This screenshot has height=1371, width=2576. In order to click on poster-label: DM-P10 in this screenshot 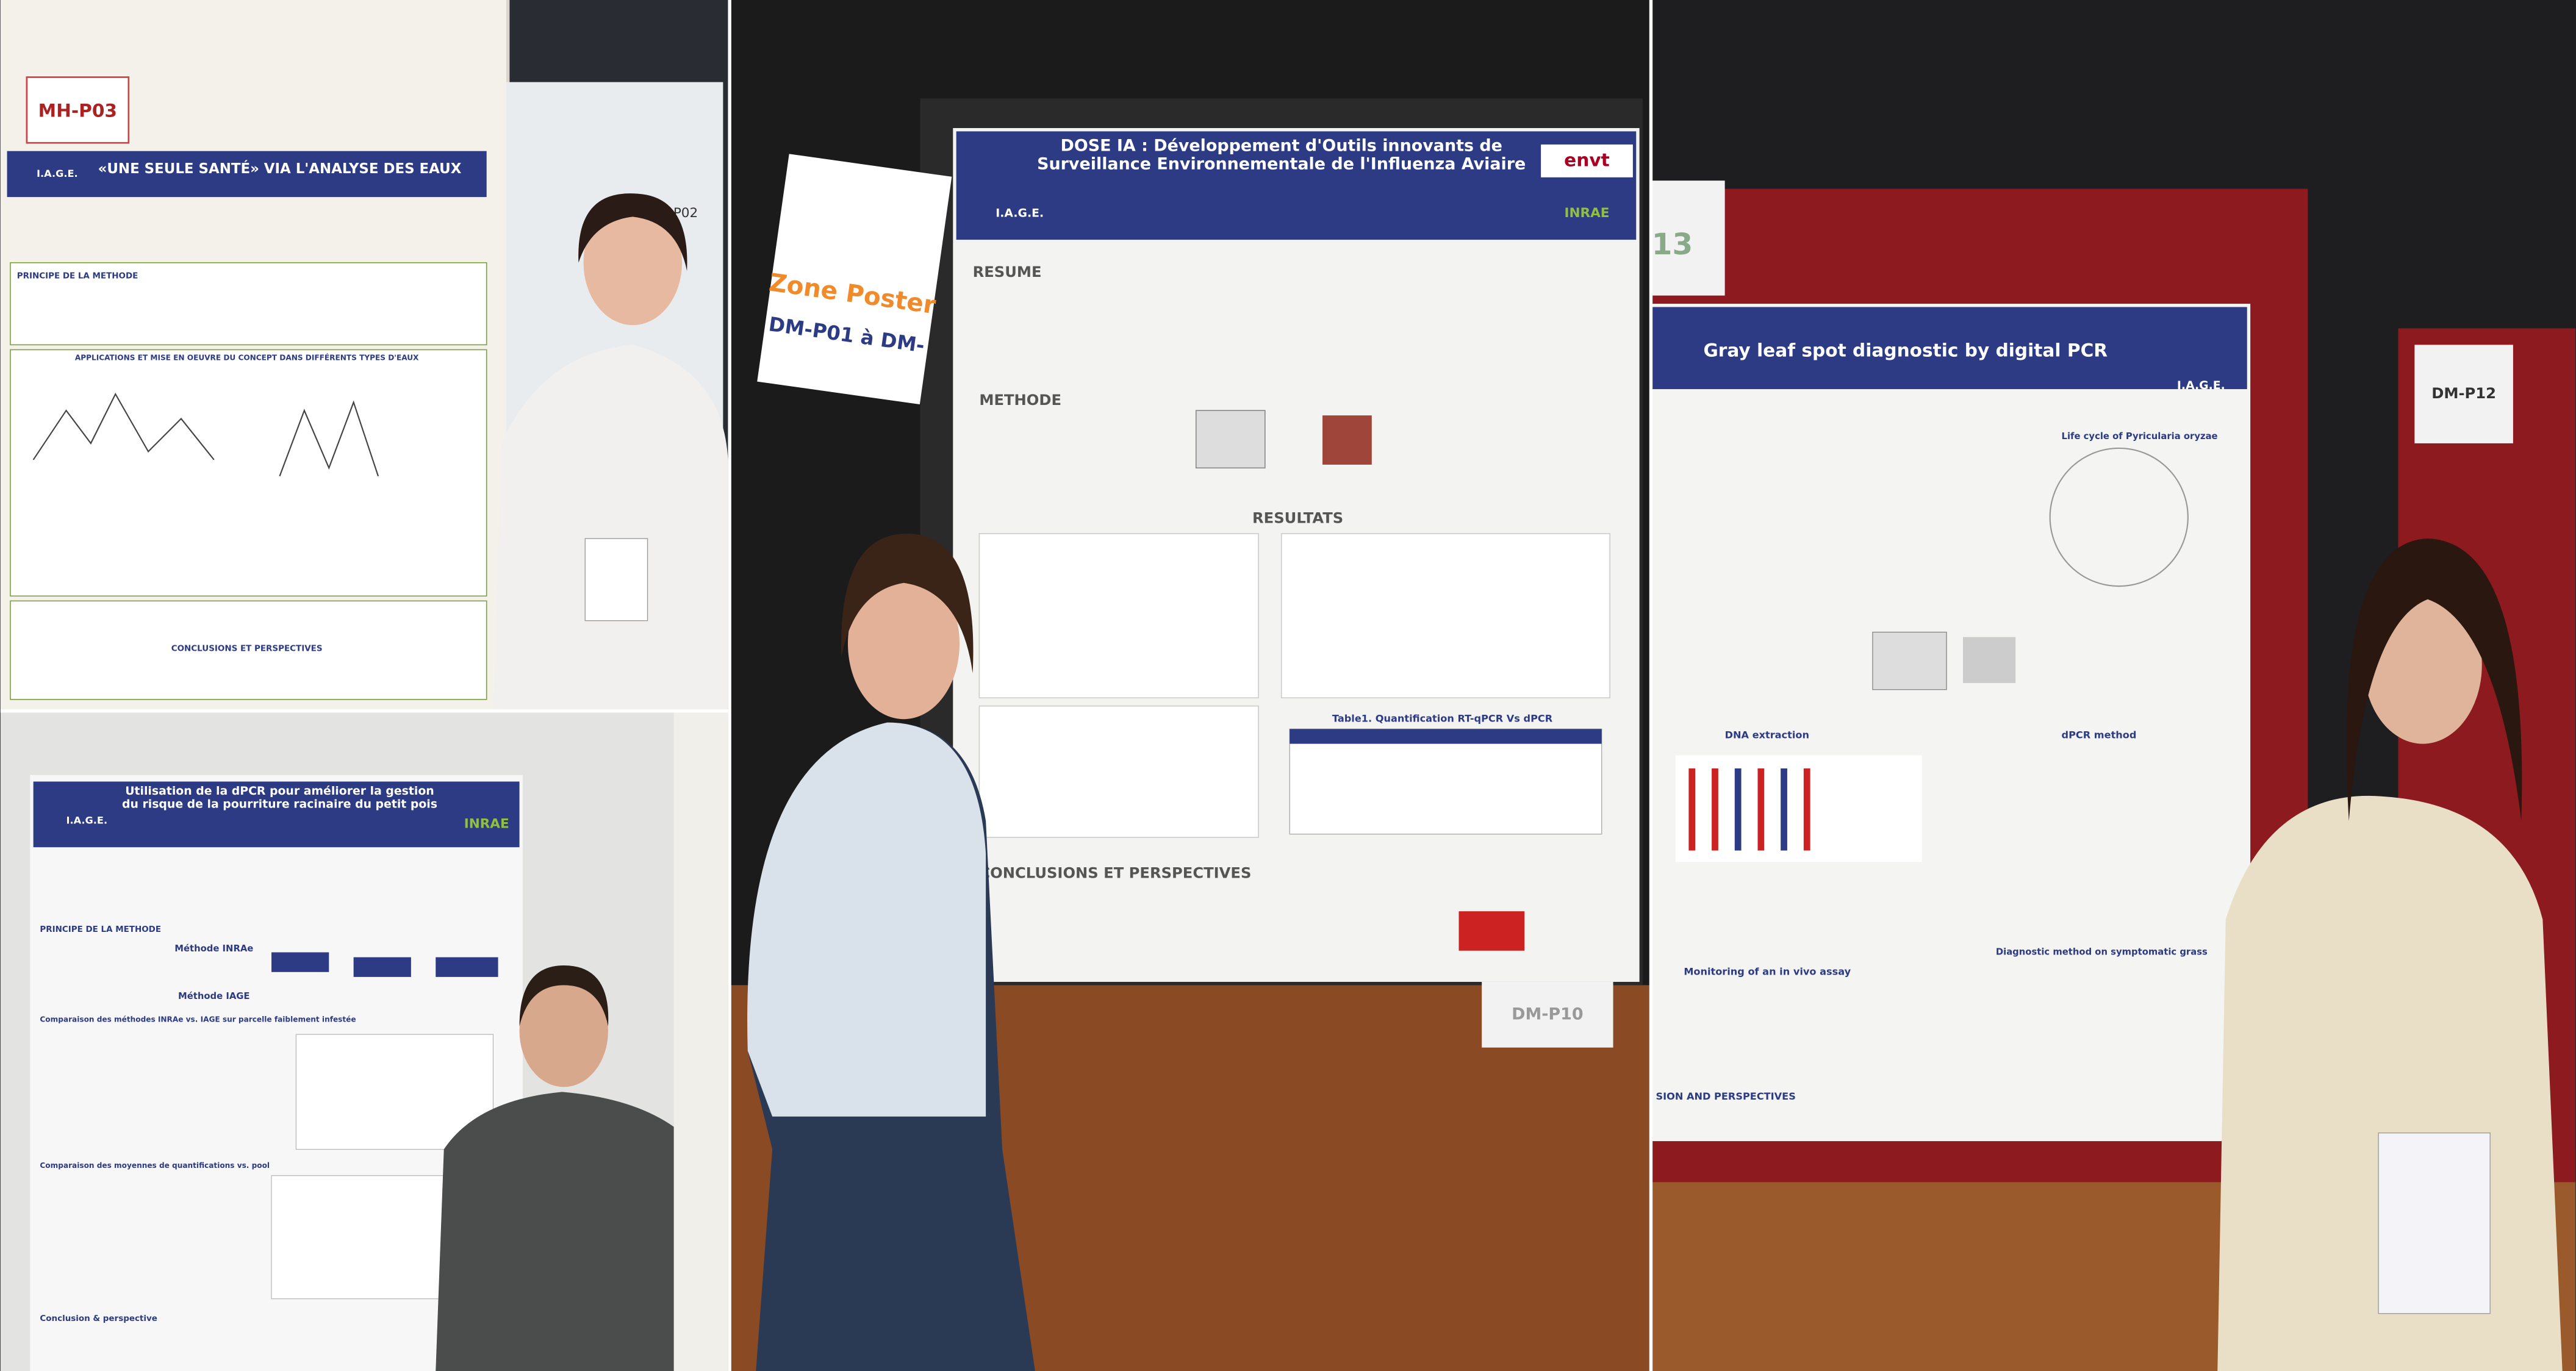, I will do `click(1548, 1013)`.